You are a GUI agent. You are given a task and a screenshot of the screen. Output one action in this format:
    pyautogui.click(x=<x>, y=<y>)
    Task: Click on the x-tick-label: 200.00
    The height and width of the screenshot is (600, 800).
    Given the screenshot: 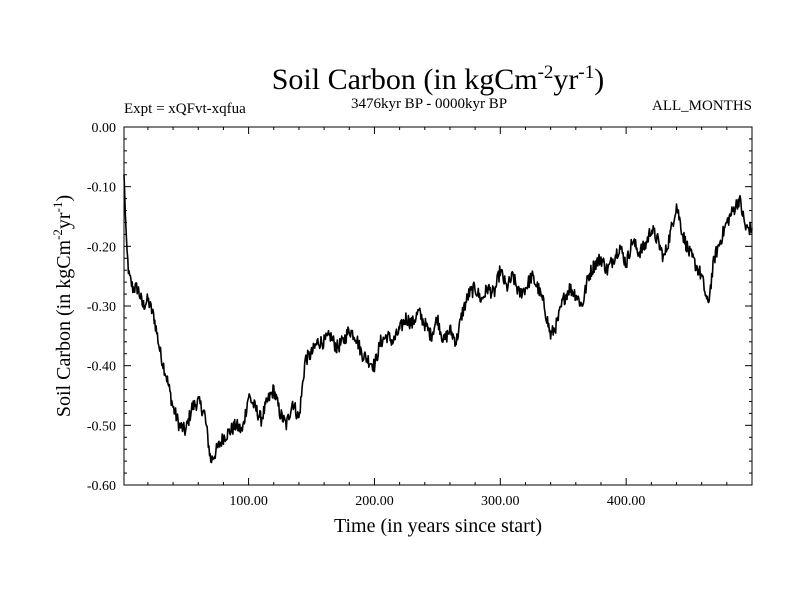 What is the action you would take?
    pyautogui.click(x=374, y=501)
    